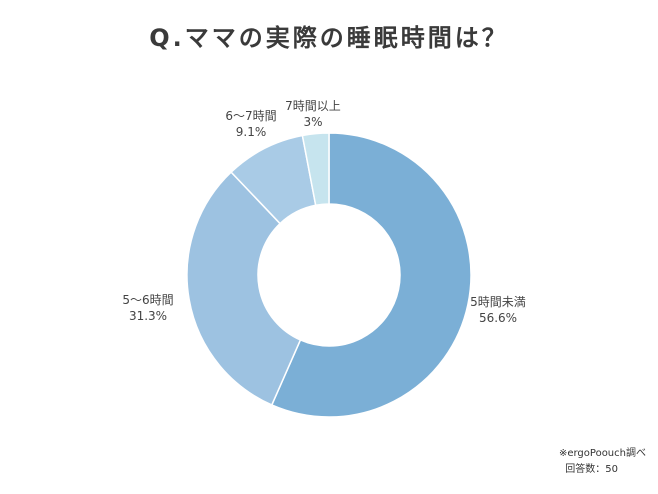 Image resolution: width=658 pixels, height=494 pixels. What do you see at coordinates (498, 318) in the screenshot?
I see `slice-value-label: 56.6%` at bounding box center [498, 318].